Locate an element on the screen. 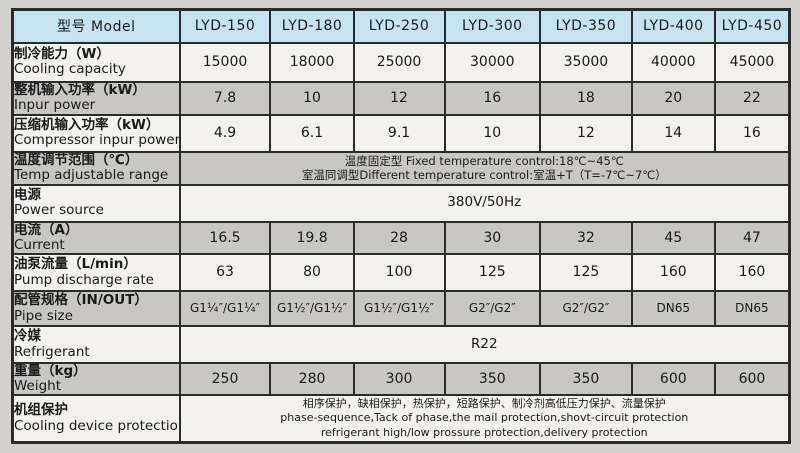 The height and width of the screenshot is (453, 800). row-label: 整机输入功率（kW） Inpur power is located at coordinates (96, 98).